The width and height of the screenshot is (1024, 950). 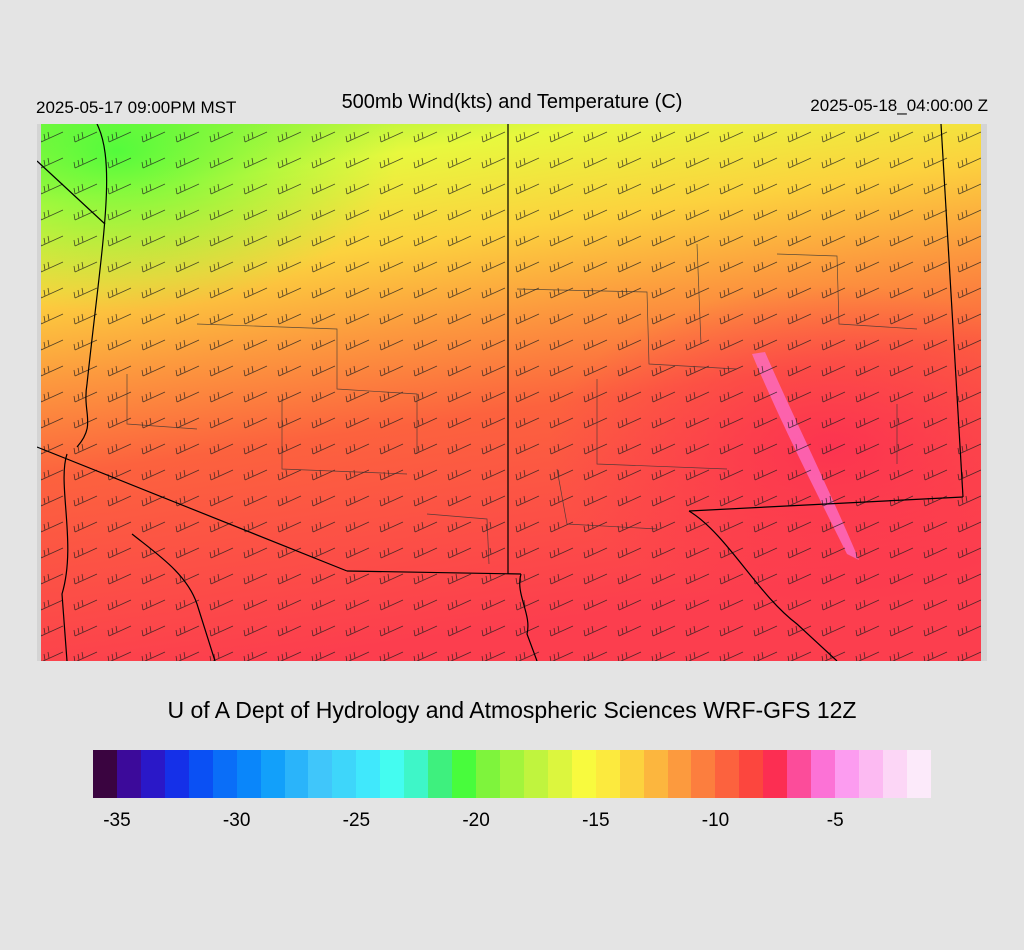 What do you see at coordinates (136, 107) in the screenshot?
I see `local-time-label: 2025-05-17 09:00PM MST` at bounding box center [136, 107].